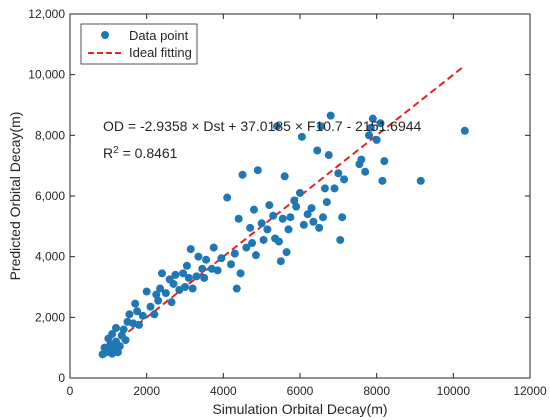 The width and height of the screenshot is (550, 420). Describe the element at coordinates (223, 391) in the screenshot. I see `x-tick-label: 4000` at that location.